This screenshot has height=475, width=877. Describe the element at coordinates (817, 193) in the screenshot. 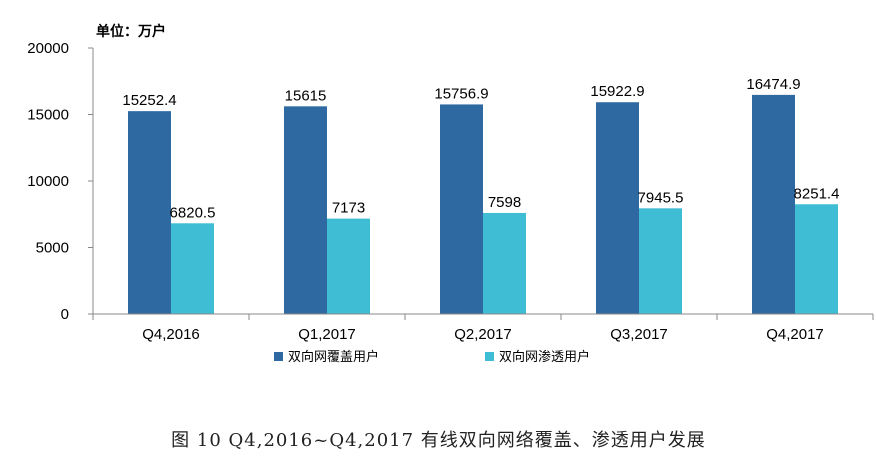

I see `data-label: 8251.4` at that location.